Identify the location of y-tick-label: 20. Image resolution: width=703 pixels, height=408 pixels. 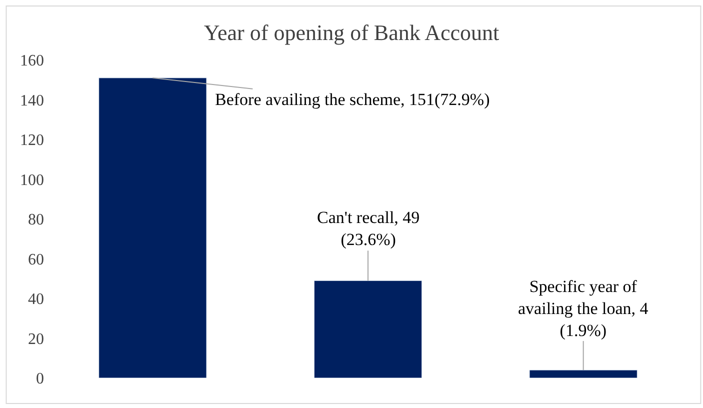
(36, 339).